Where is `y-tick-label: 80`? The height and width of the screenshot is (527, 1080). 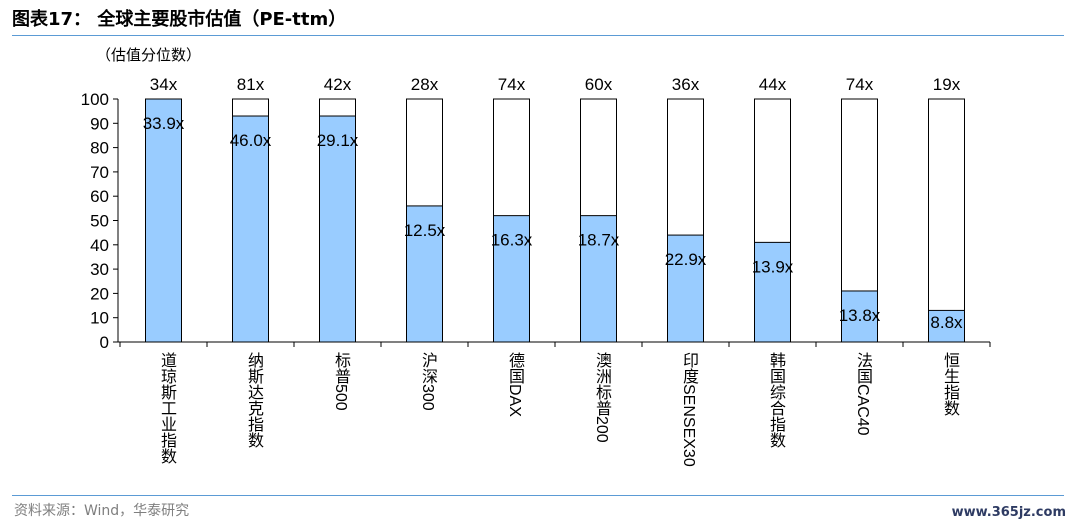 y-tick-label: 80 is located at coordinates (99, 148).